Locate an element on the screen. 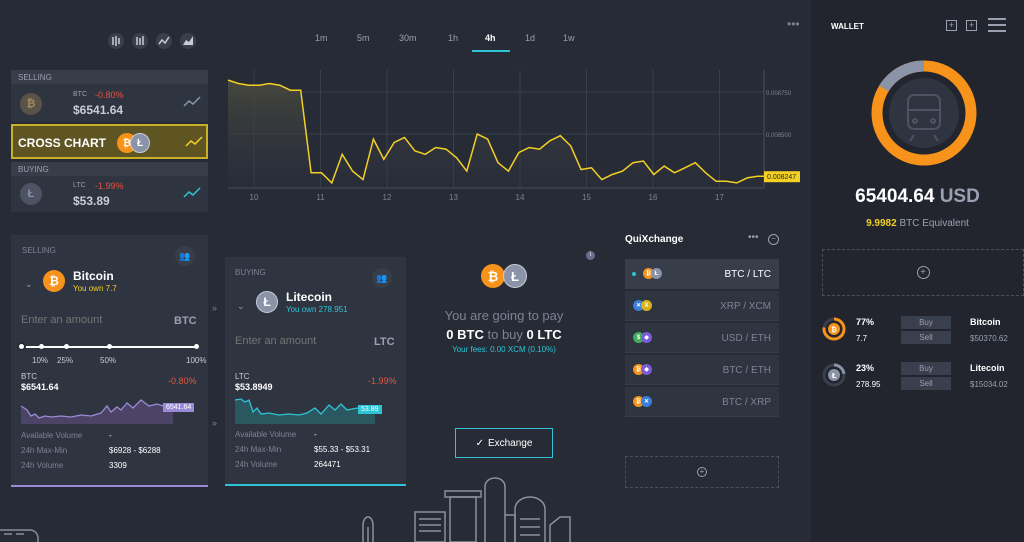 The image size is (1024, 542). sidebar-selling-card: SELLING ₿ BTC -0.80% $6541.64 is located at coordinates (109, 96).